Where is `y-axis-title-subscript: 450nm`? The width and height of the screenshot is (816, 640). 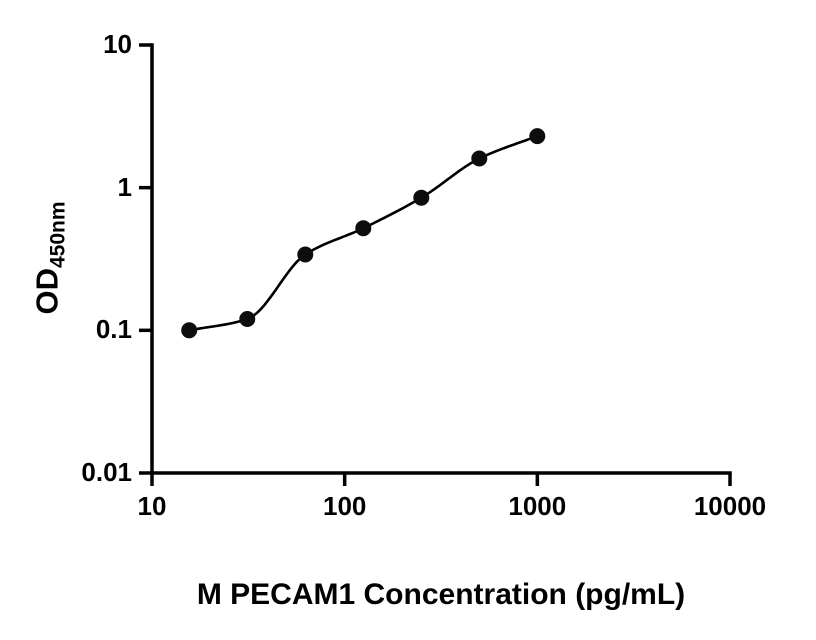
y-axis-title-subscript: 450nm is located at coordinates (58, 235).